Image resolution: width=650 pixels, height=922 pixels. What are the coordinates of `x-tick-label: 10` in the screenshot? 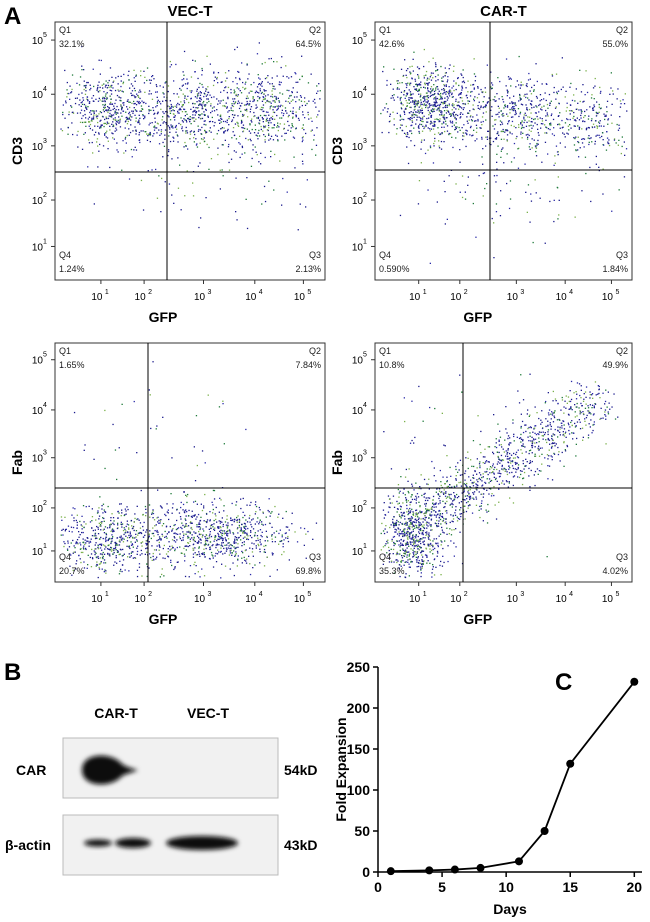 It's located at (513, 297).